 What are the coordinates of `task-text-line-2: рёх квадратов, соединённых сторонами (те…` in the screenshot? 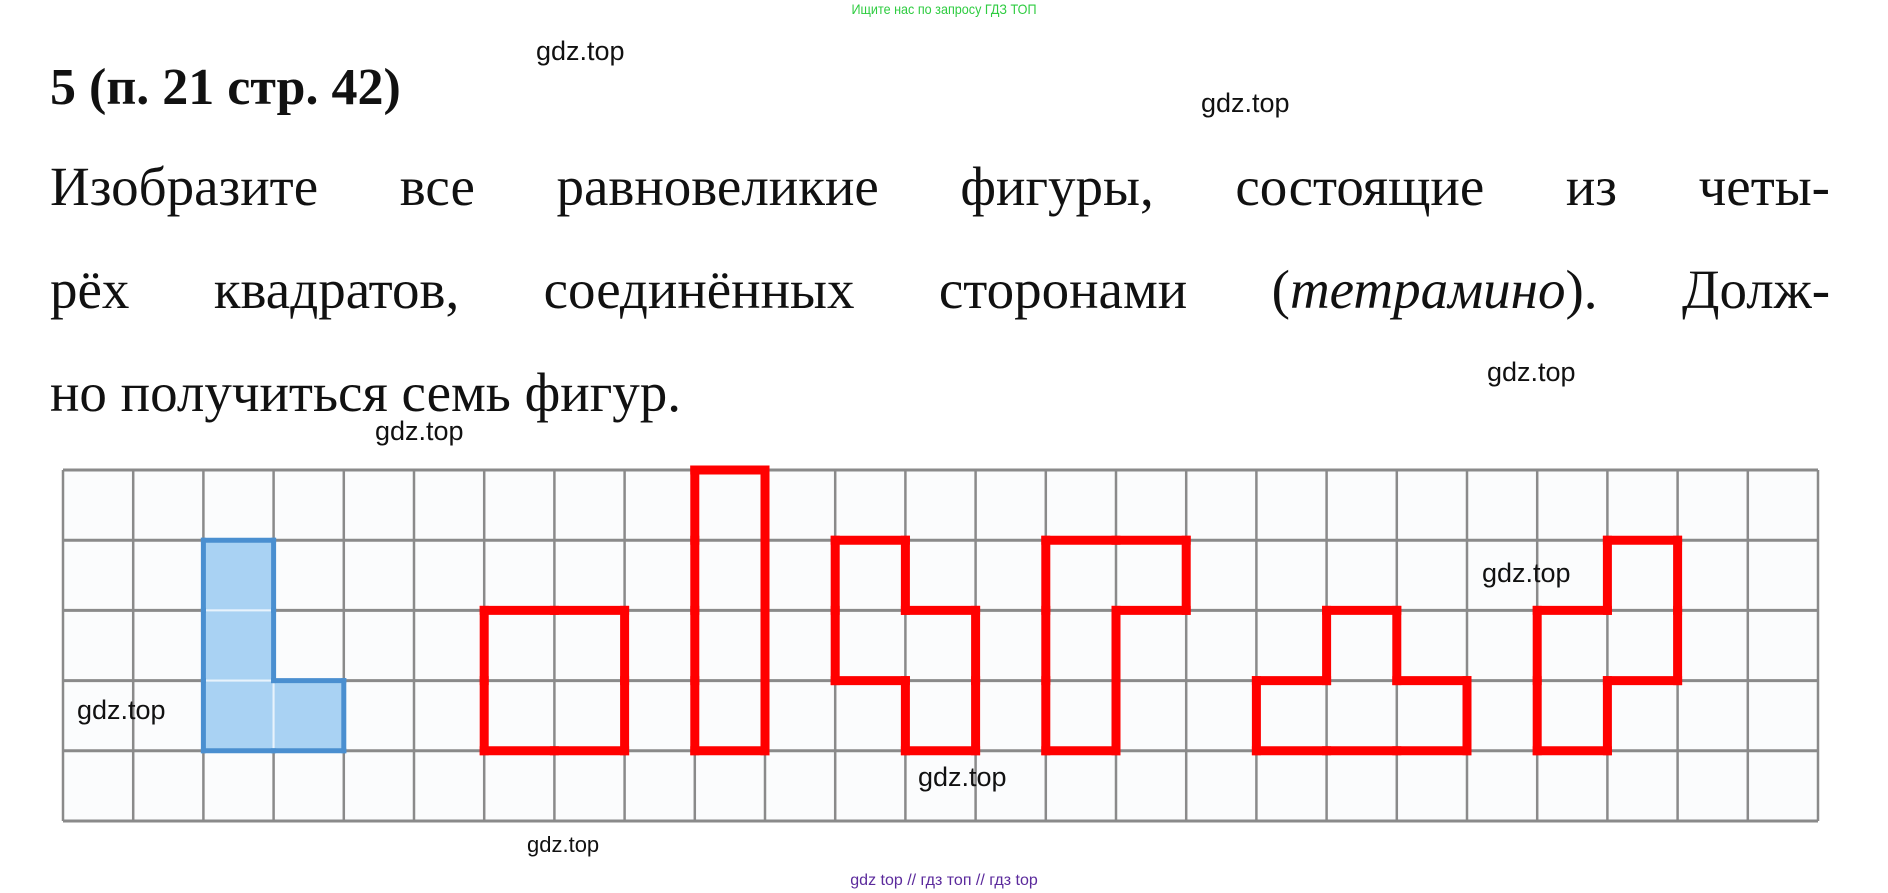 It's located at (940, 289).